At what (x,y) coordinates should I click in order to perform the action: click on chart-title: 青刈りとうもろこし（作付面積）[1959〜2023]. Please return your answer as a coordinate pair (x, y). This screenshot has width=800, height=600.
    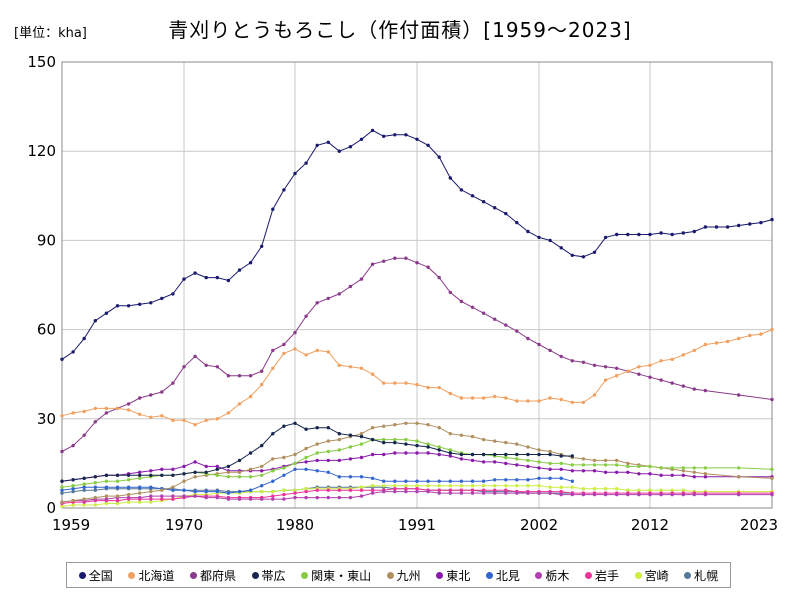
    Looking at the image, I should click on (400, 30).